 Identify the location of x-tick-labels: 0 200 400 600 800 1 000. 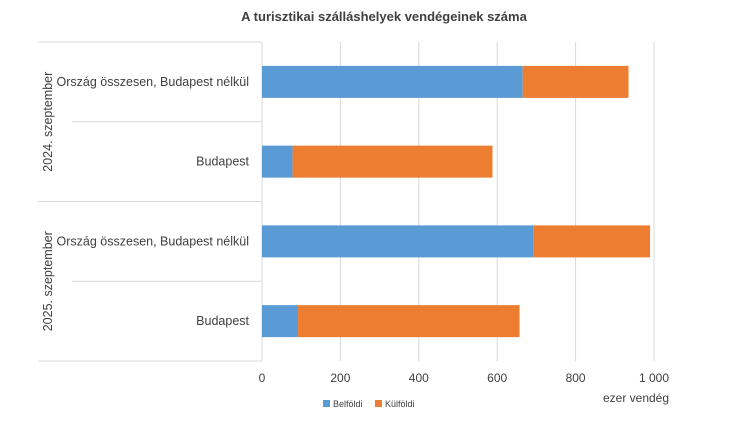
(464, 378).